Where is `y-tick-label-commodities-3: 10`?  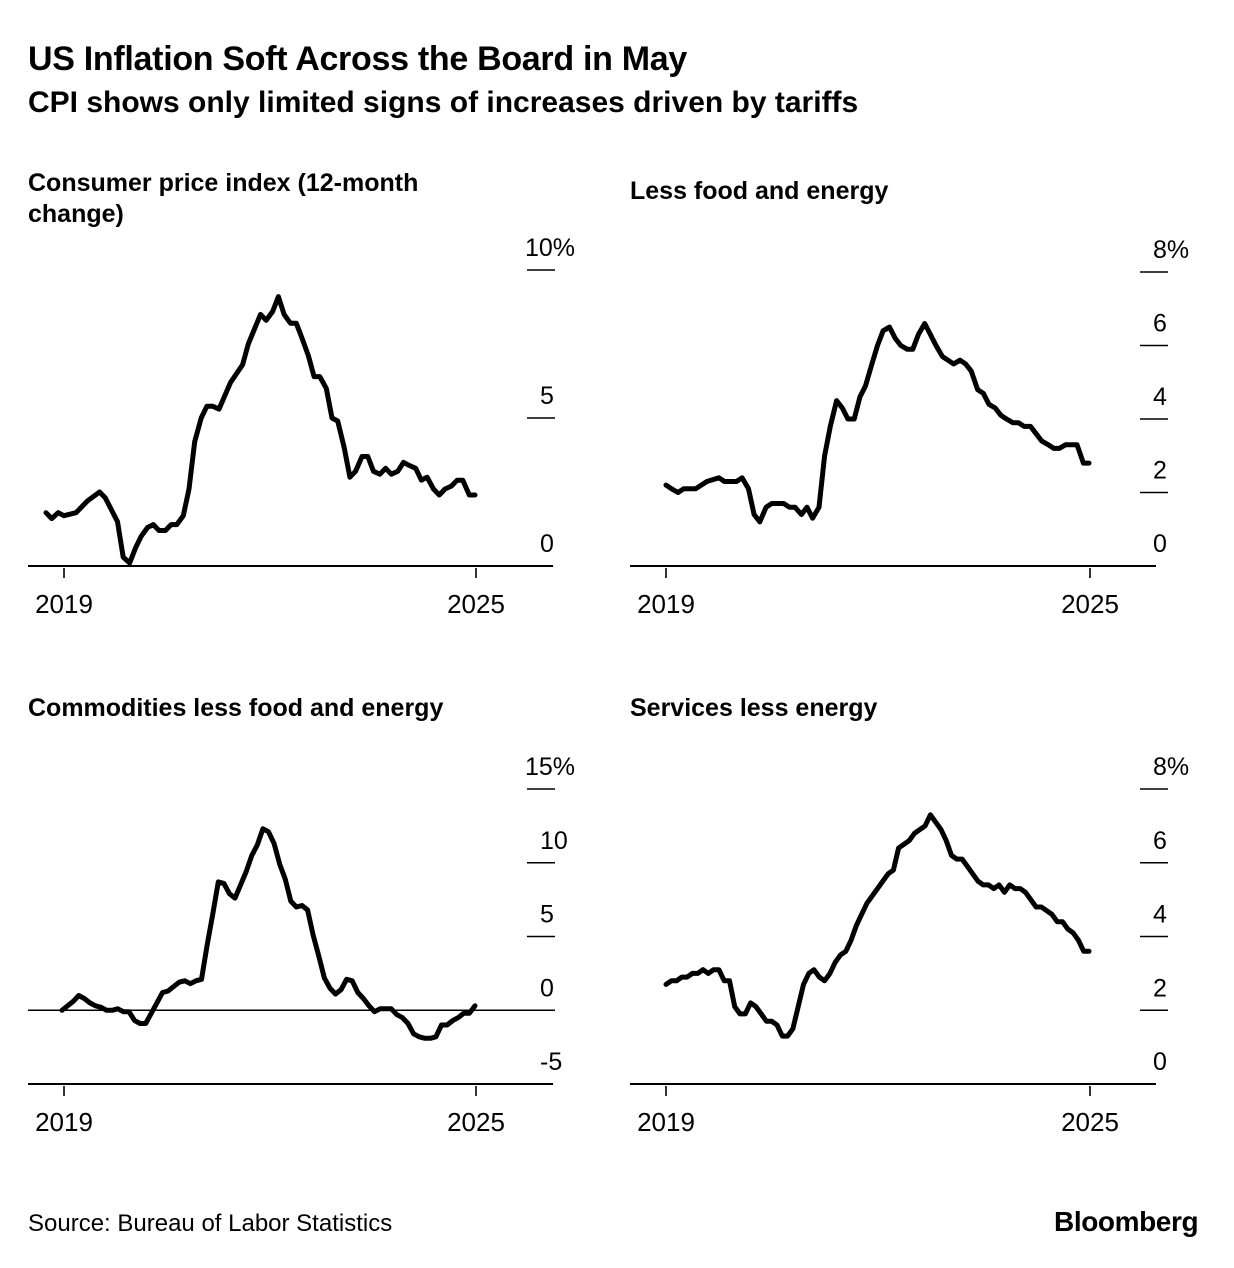
y-tick-label-commodities-3: 10 is located at coordinates (554, 841).